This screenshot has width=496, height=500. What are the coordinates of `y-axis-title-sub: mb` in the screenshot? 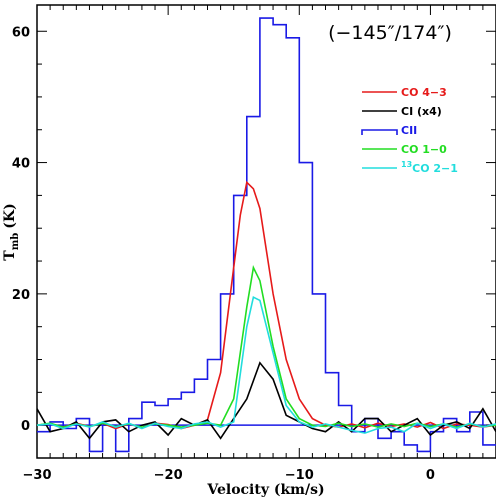 It's located at (15, 242).